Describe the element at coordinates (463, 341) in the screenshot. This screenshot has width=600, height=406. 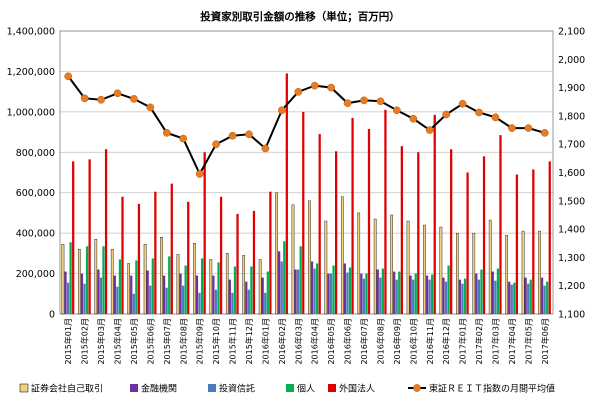
I see `x-tick-label: 2017年01月` at that location.